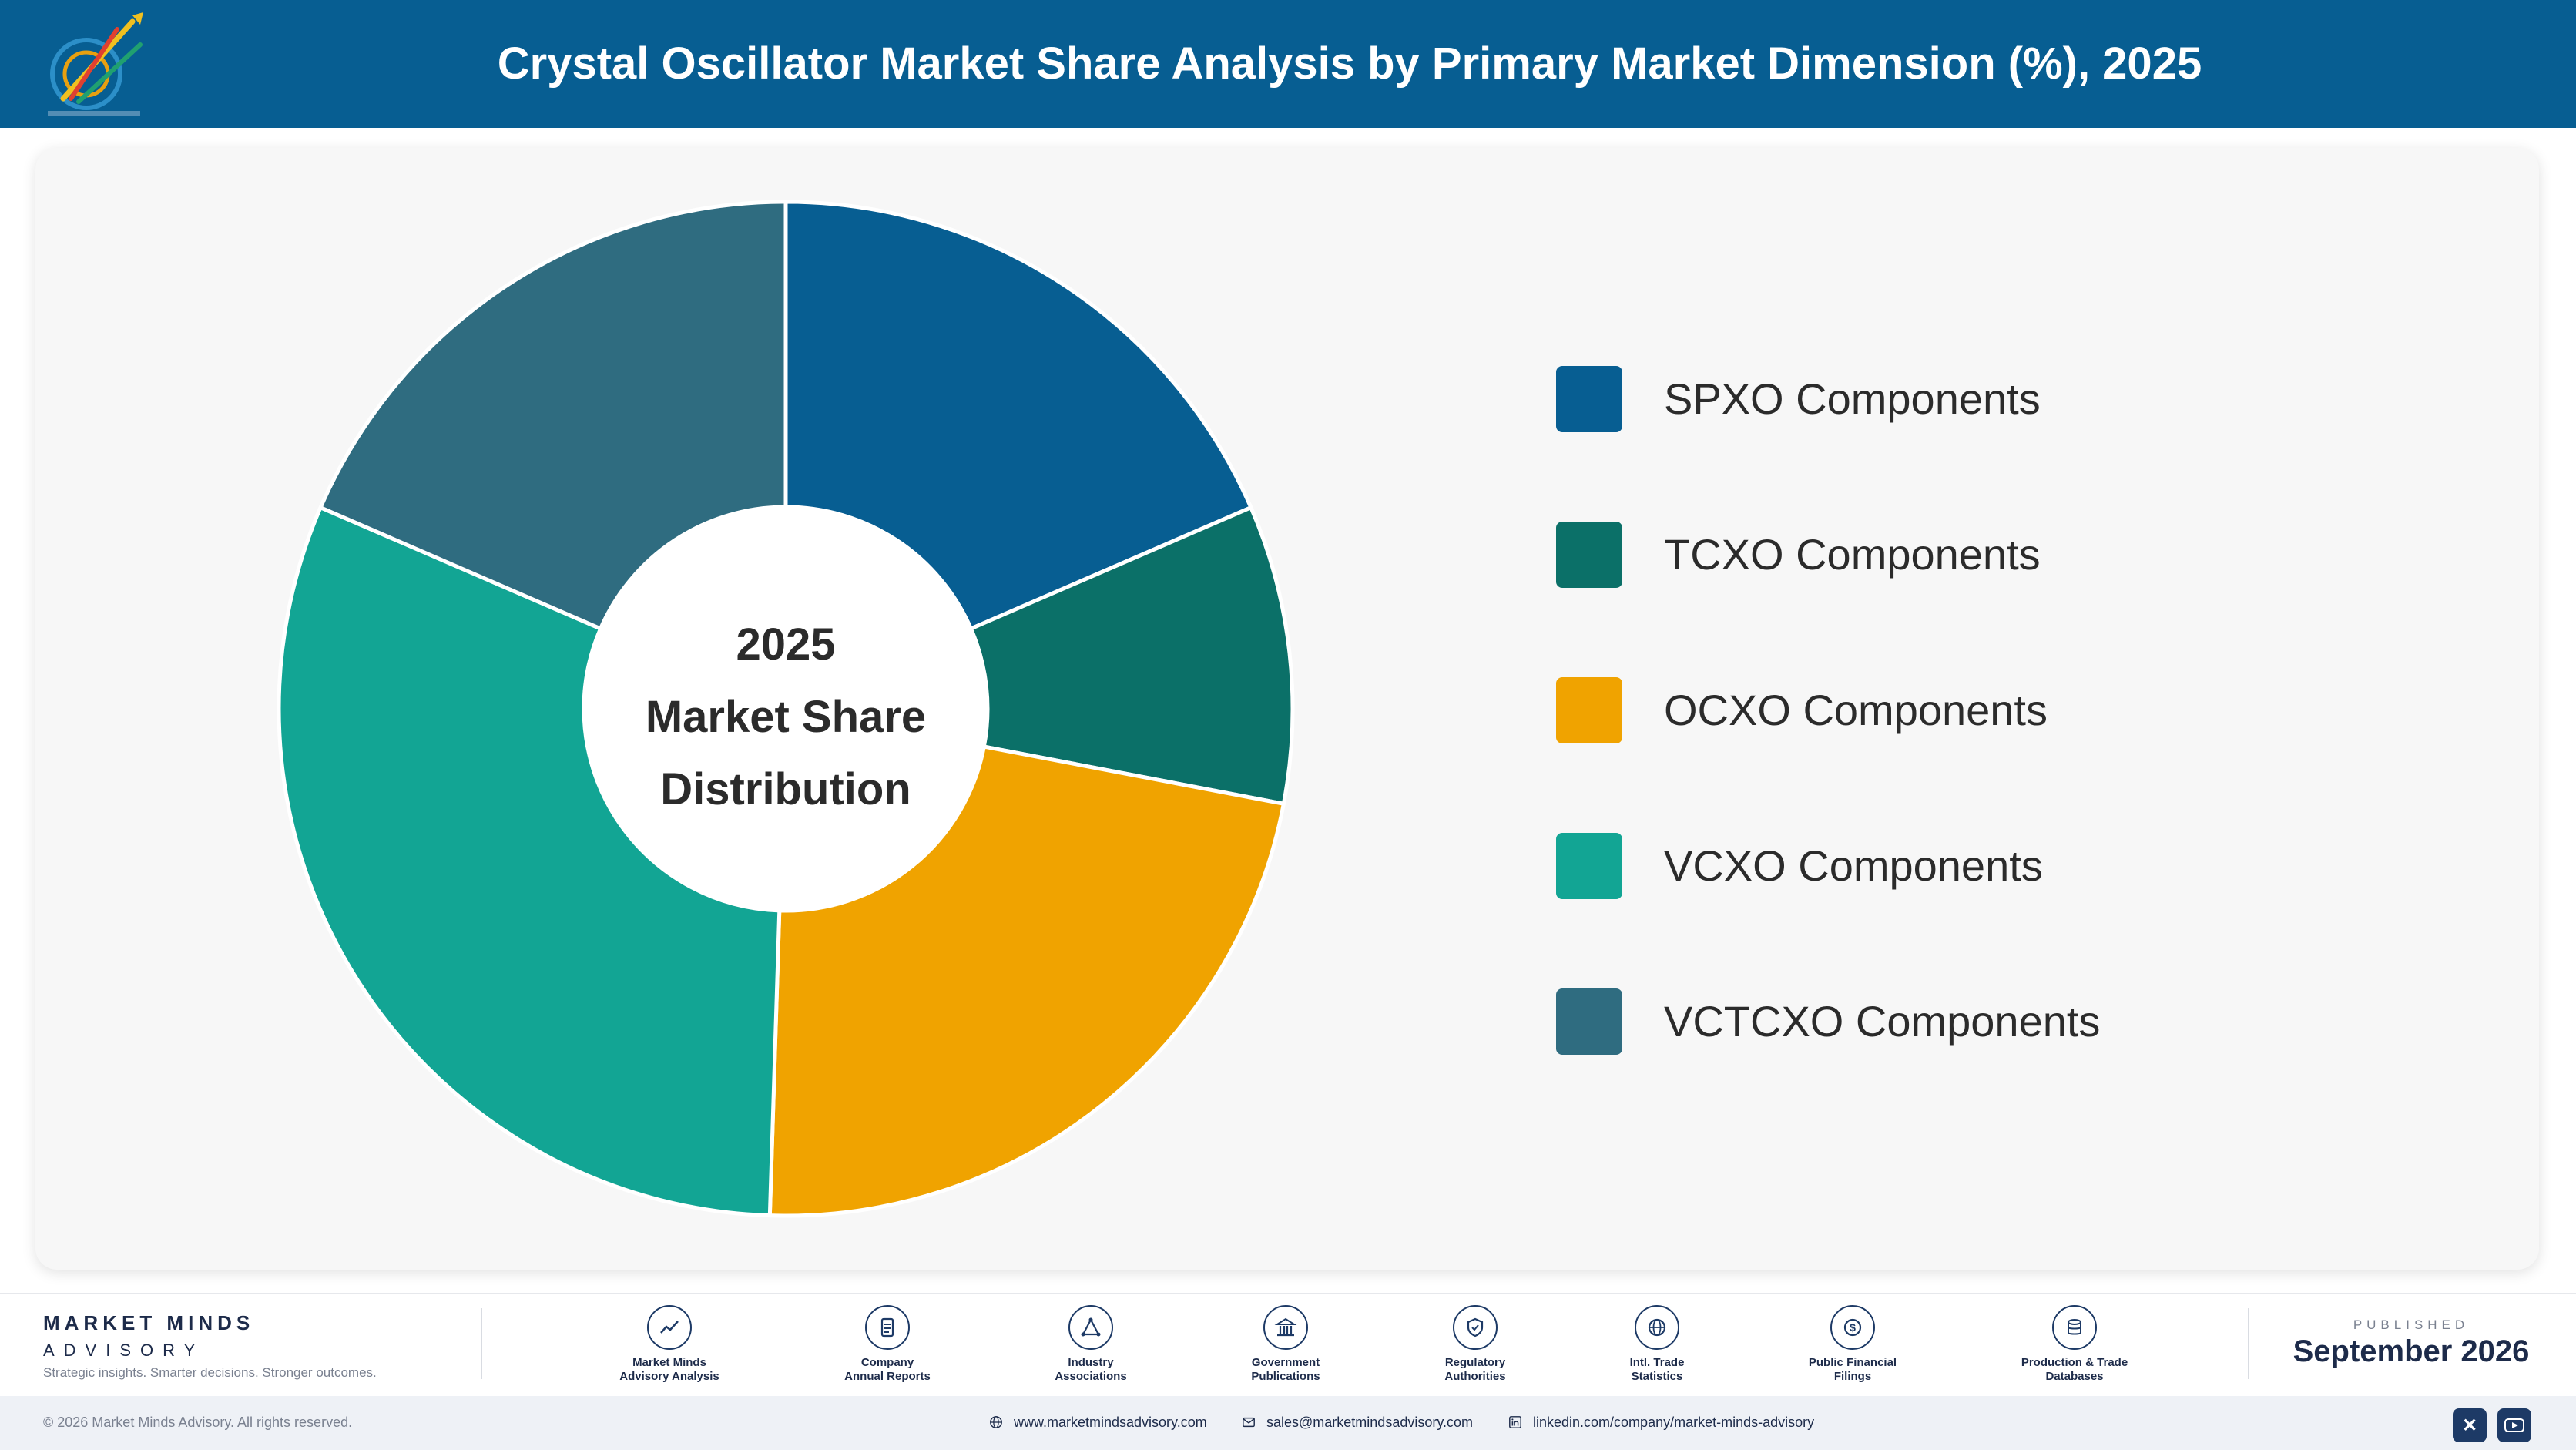  I want to click on center-label-line2: Market Share, so click(786, 717).